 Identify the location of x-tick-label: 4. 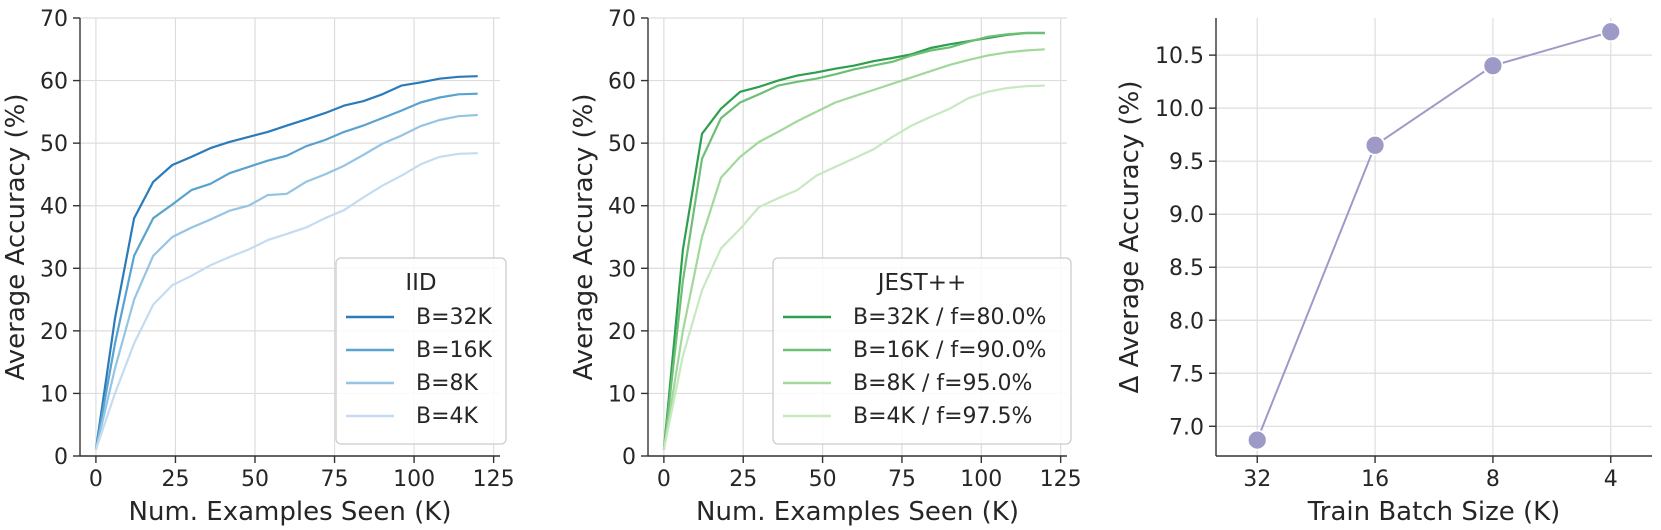
(1611, 479).